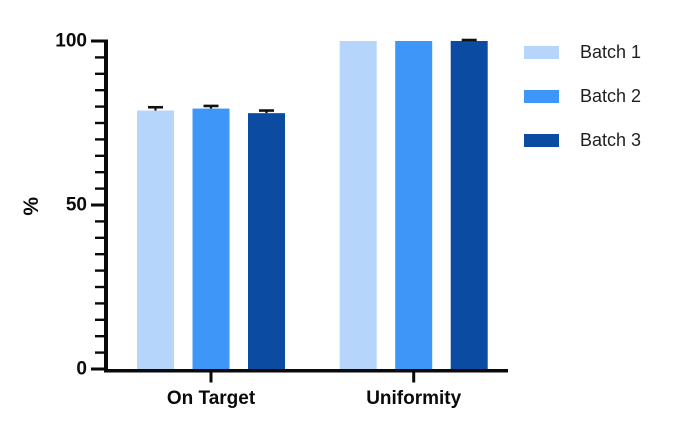 This screenshot has width=680, height=443. I want to click on bar-batch2-uniformity, so click(414, 205).